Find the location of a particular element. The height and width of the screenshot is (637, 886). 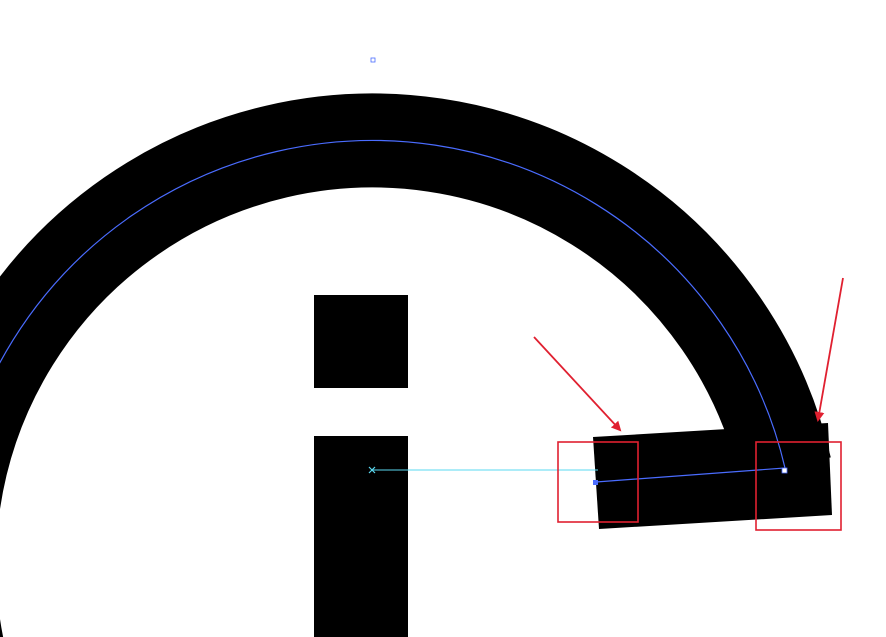

right-end-highlight is located at coordinates (798, 486).